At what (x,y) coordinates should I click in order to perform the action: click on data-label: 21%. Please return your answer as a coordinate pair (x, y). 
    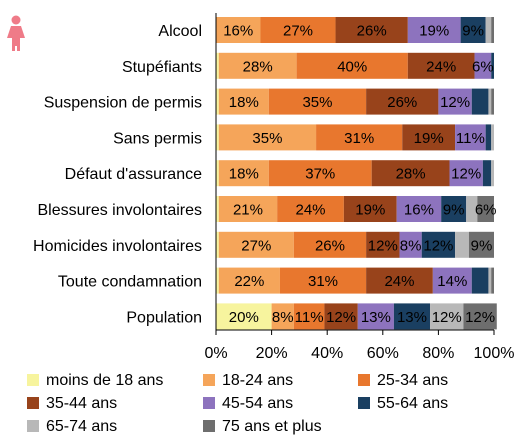
    Looking at the image, I should click on (248, 210).